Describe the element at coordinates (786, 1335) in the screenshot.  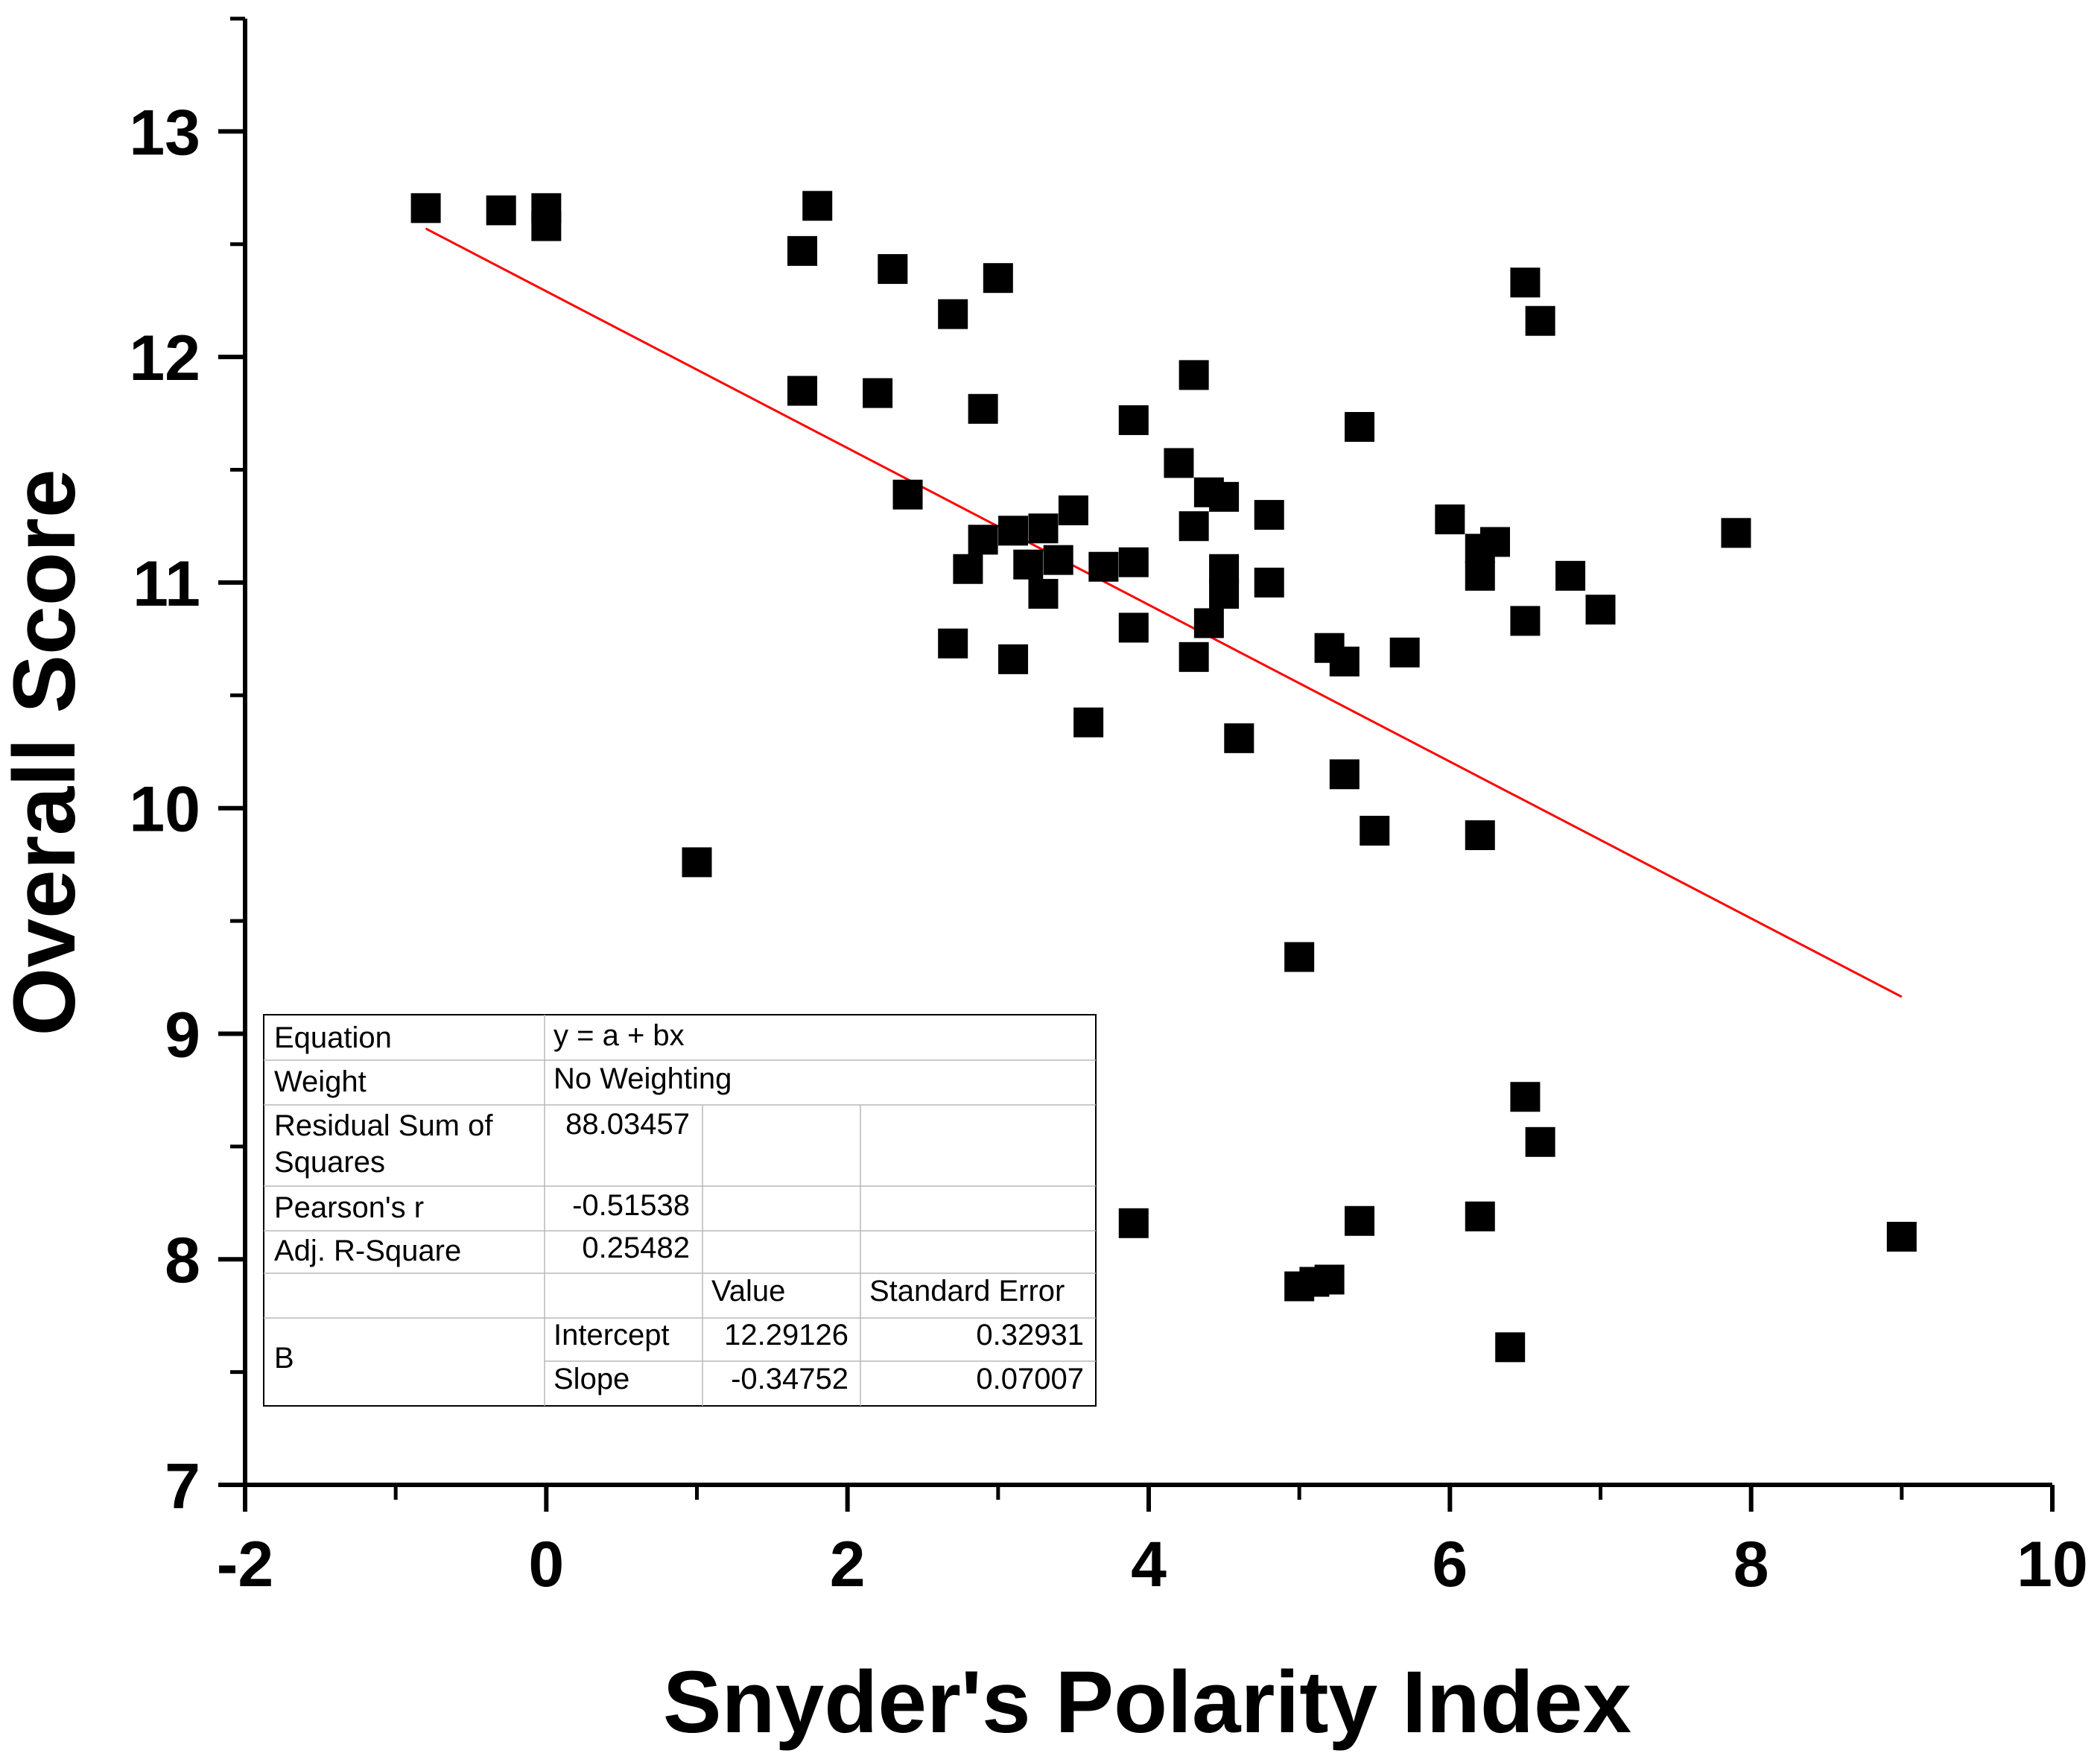
I see `intercept-value: 12.29126` at that location.